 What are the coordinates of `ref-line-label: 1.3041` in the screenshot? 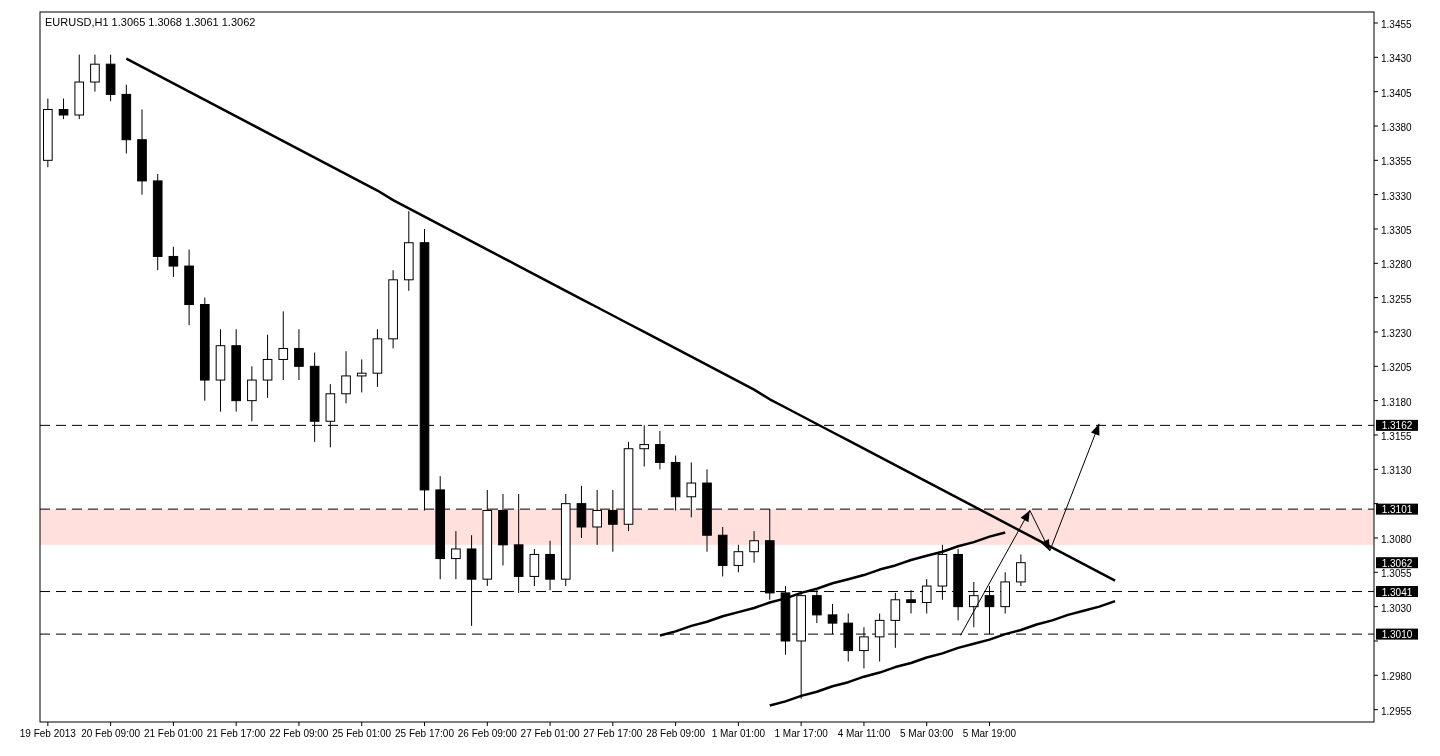 It's located at (1397, 592).